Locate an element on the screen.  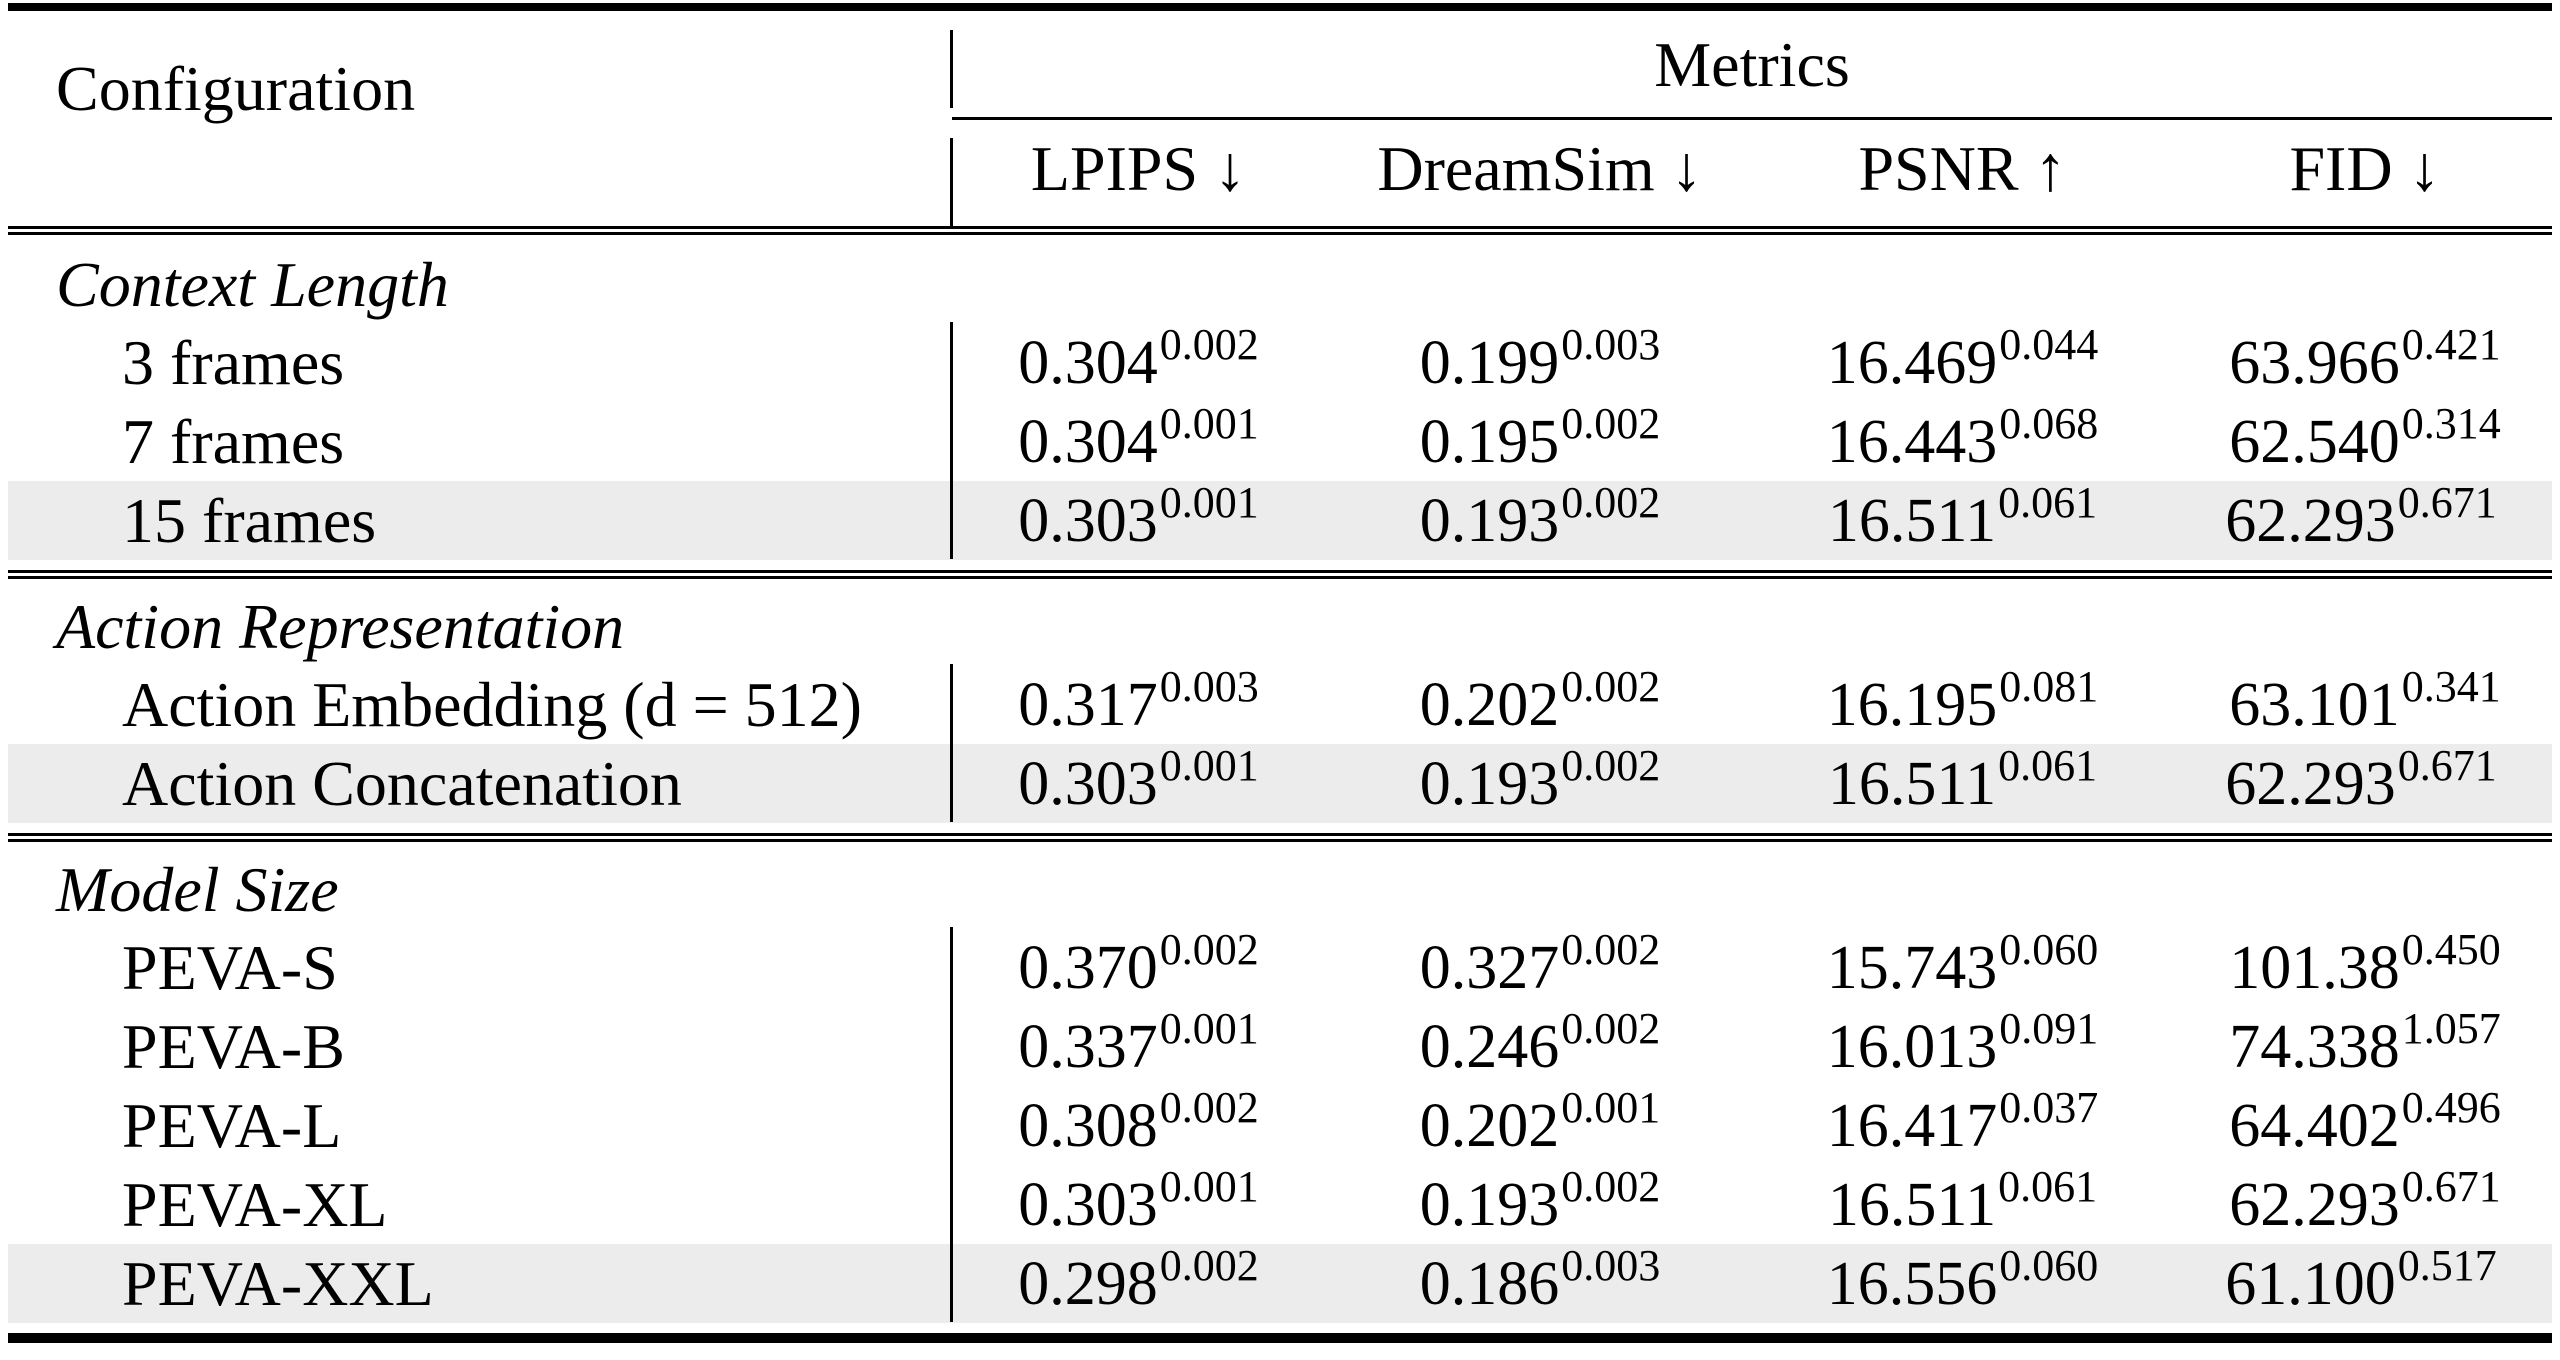
table-top-rule is located at coordinates (1280, 7).